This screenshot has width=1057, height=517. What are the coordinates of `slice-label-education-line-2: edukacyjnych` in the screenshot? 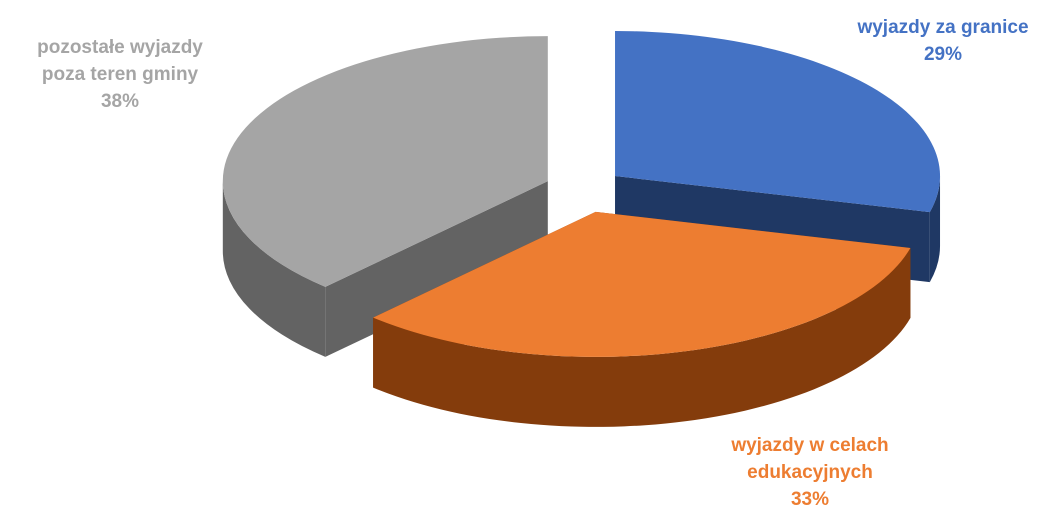 It's located at (810, 472).